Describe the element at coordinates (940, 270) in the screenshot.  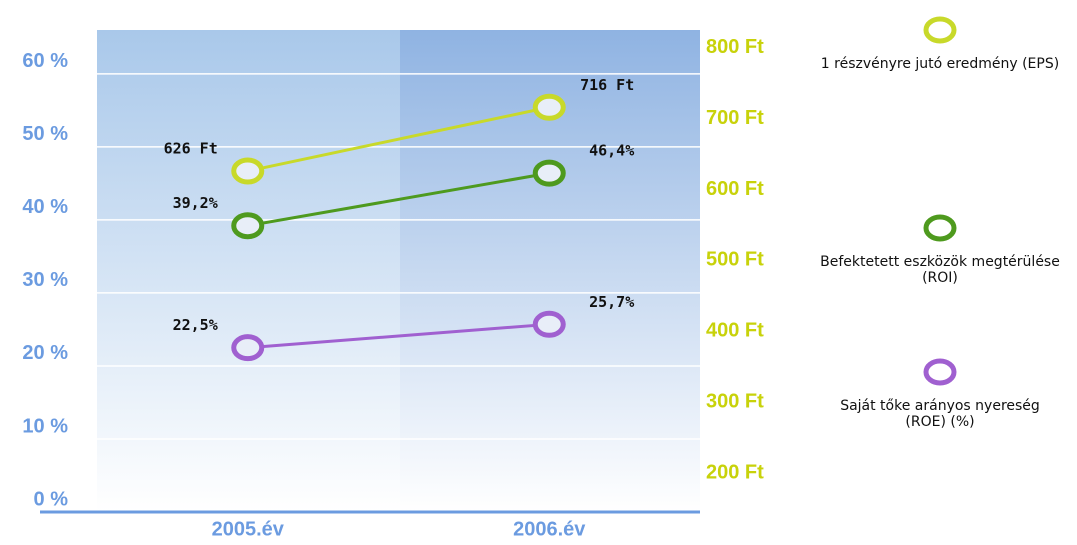
I see `legend-label: Befektetett eszközök megtérülése (ROI)` at that location.